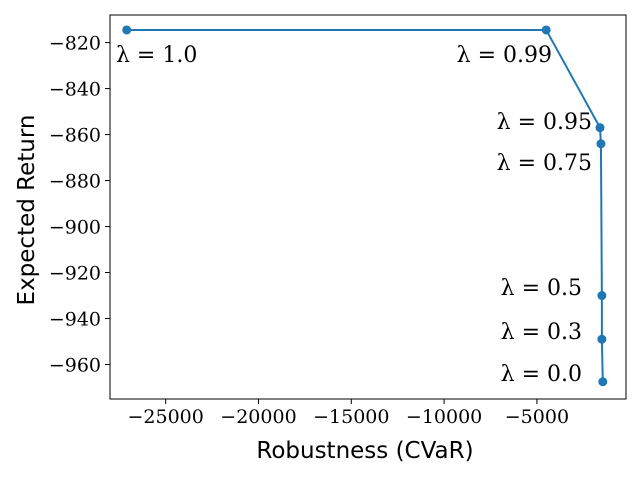 This screenshot has height=480, width=640. Describe the element at coordinates (75, 320) in the screenshot. I see `y-tick-label: −940` at that location.